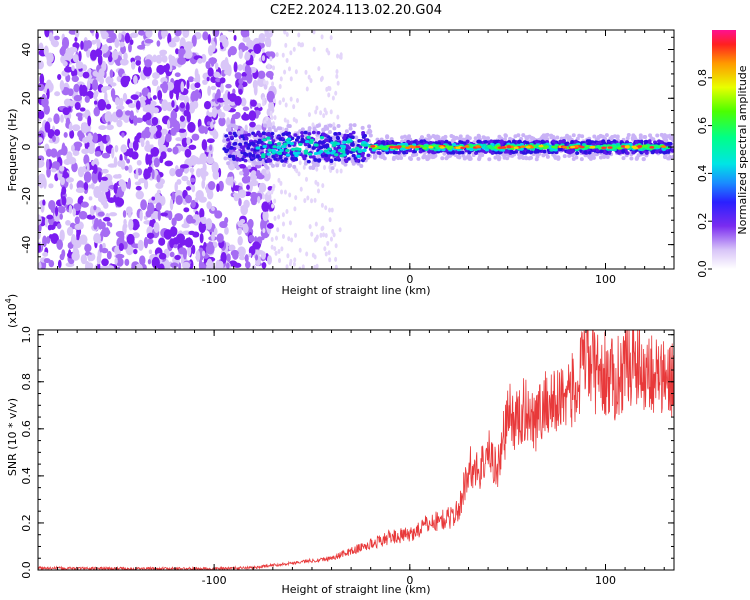  What do you see at coordinates (26, 147) in the screenshot?
I see `y-tick-label: 0` at bounding box center [26, 147].